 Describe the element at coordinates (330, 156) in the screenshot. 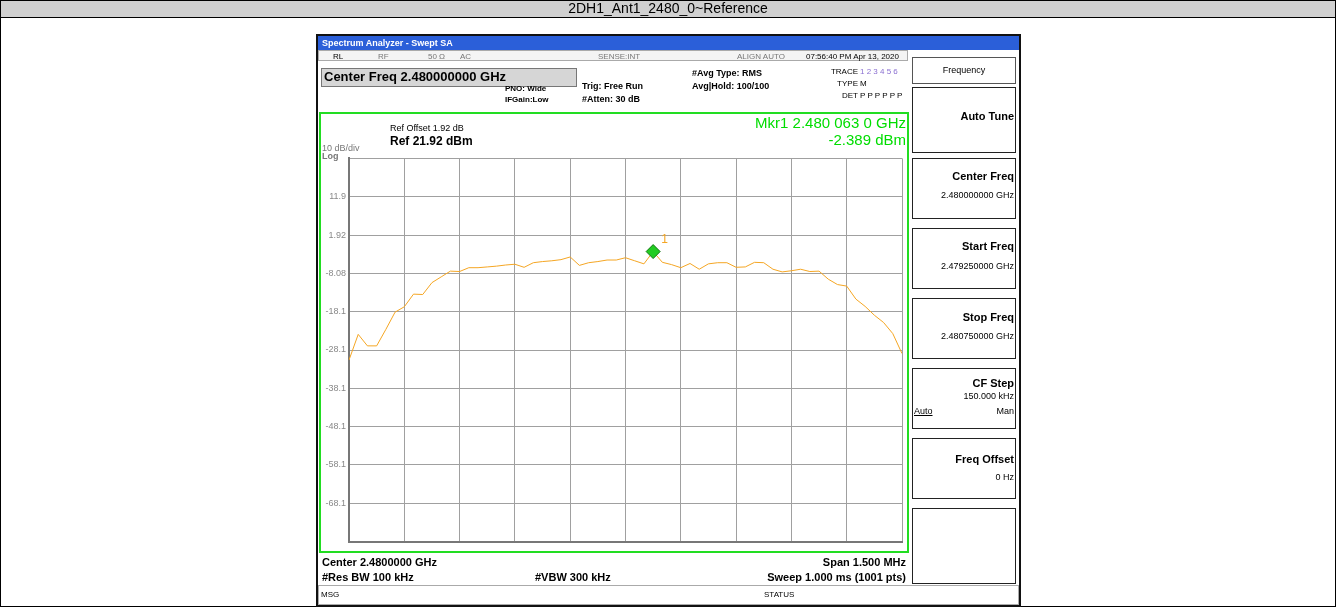

I see `text: Log` at that location.